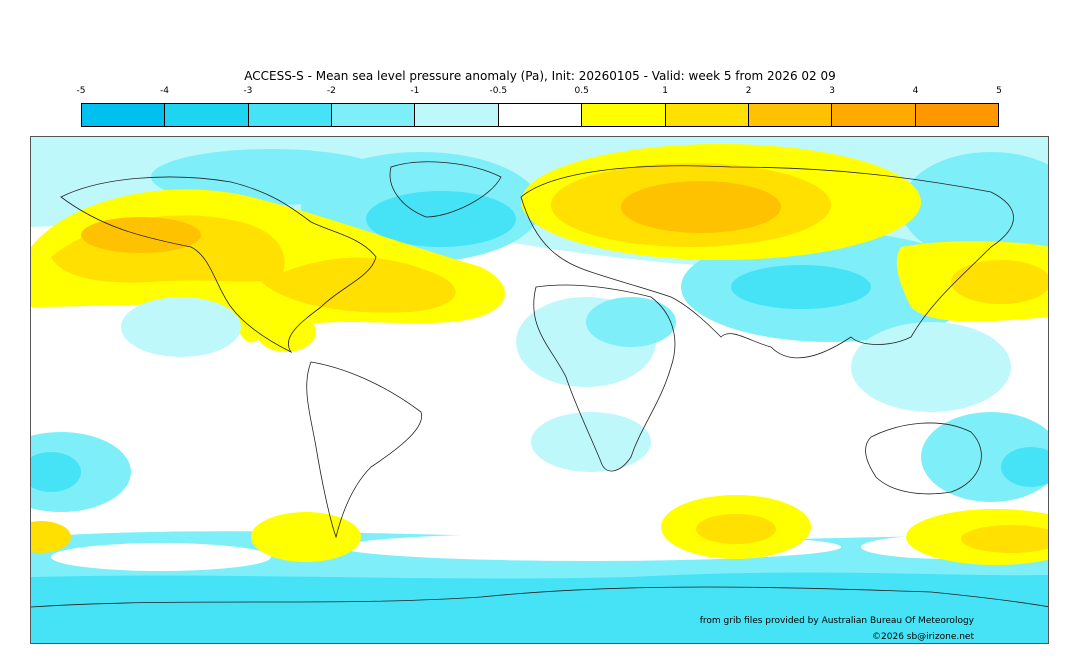  Describe the element at coordinates (631, 322) in the screenshot. I see `india-low` at that location.